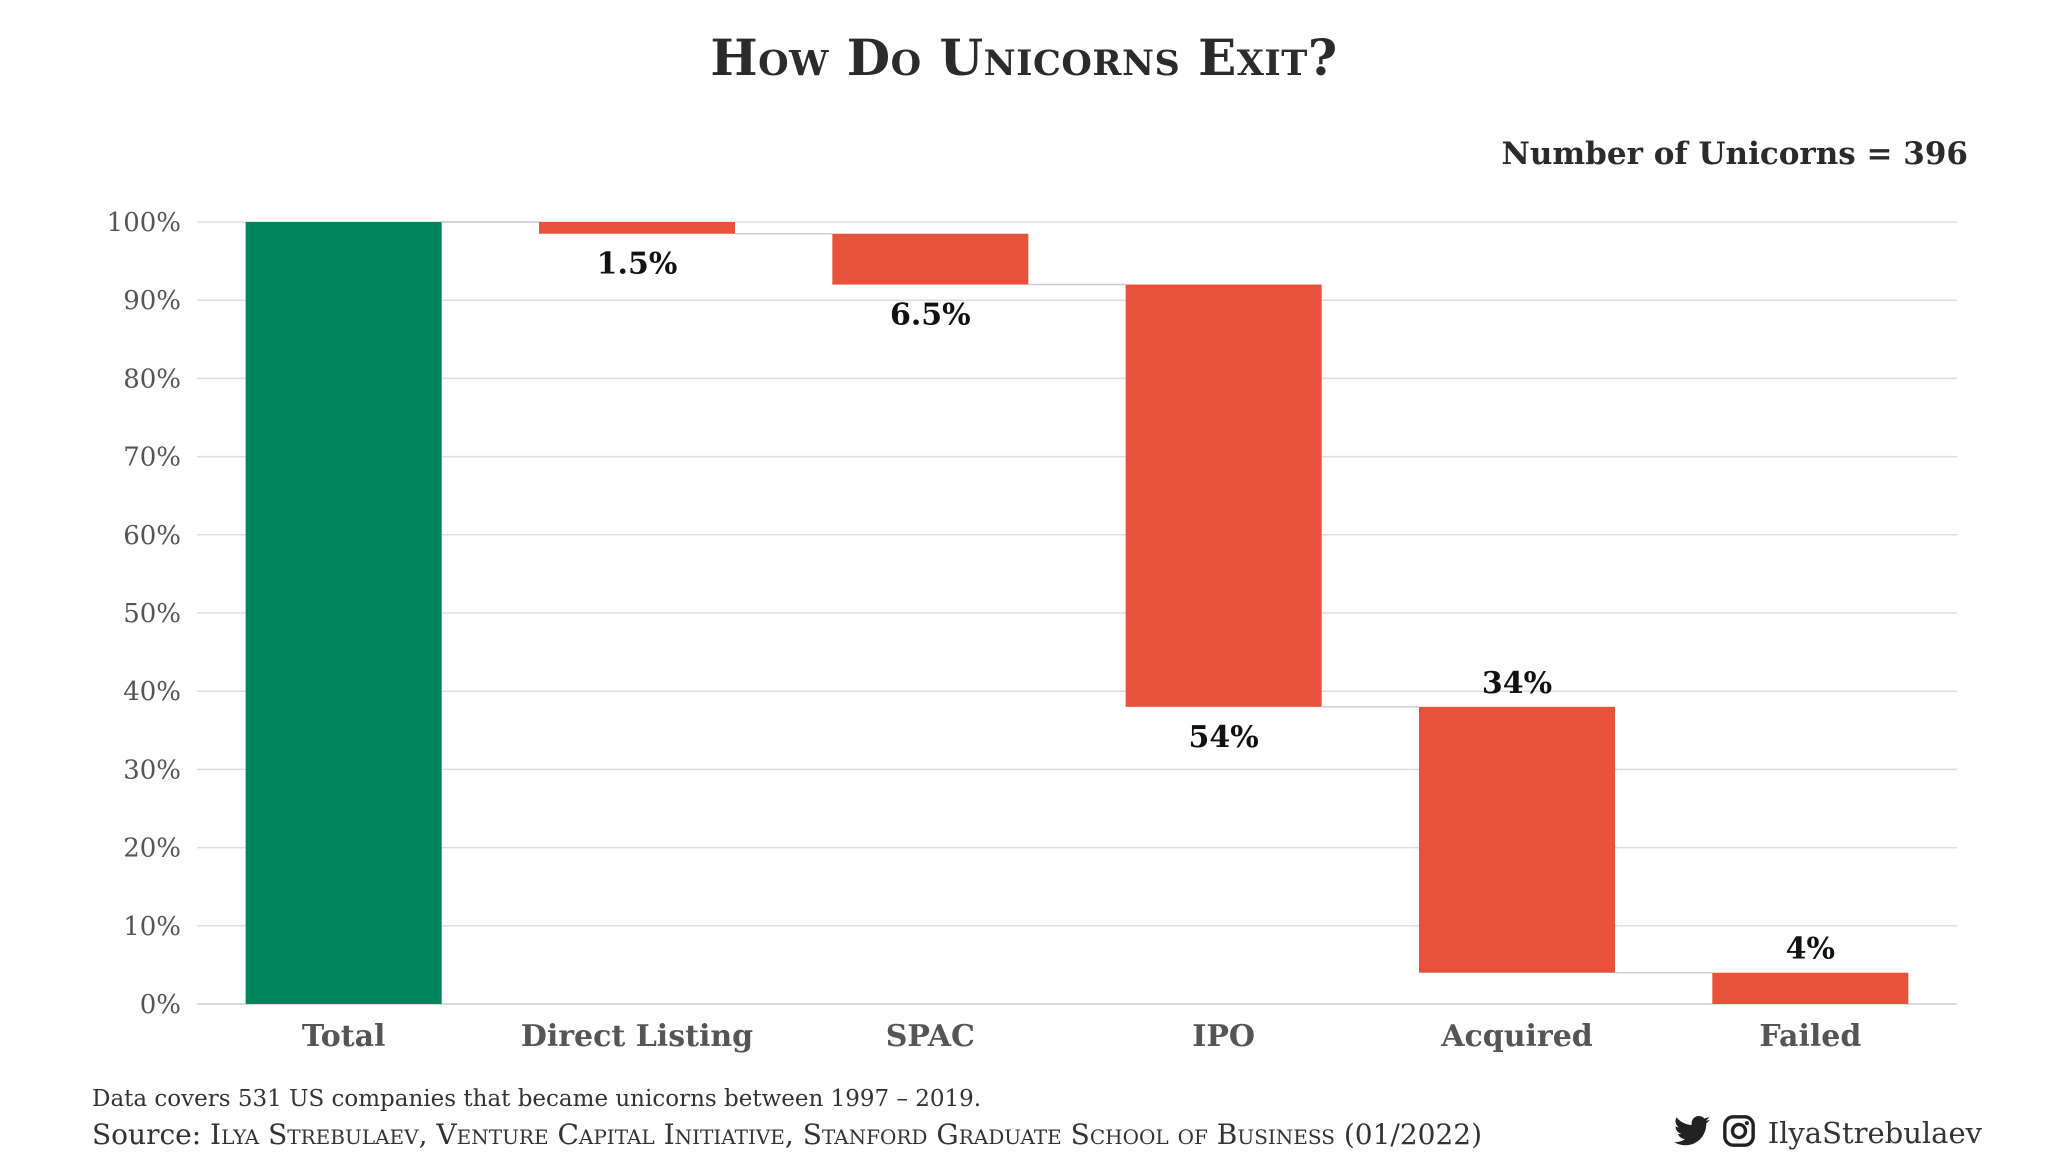  What do you see at coordinates (152, 458) in the screenshot?
I see `y-tick-label: 70%` at bounding box center [152, 458].